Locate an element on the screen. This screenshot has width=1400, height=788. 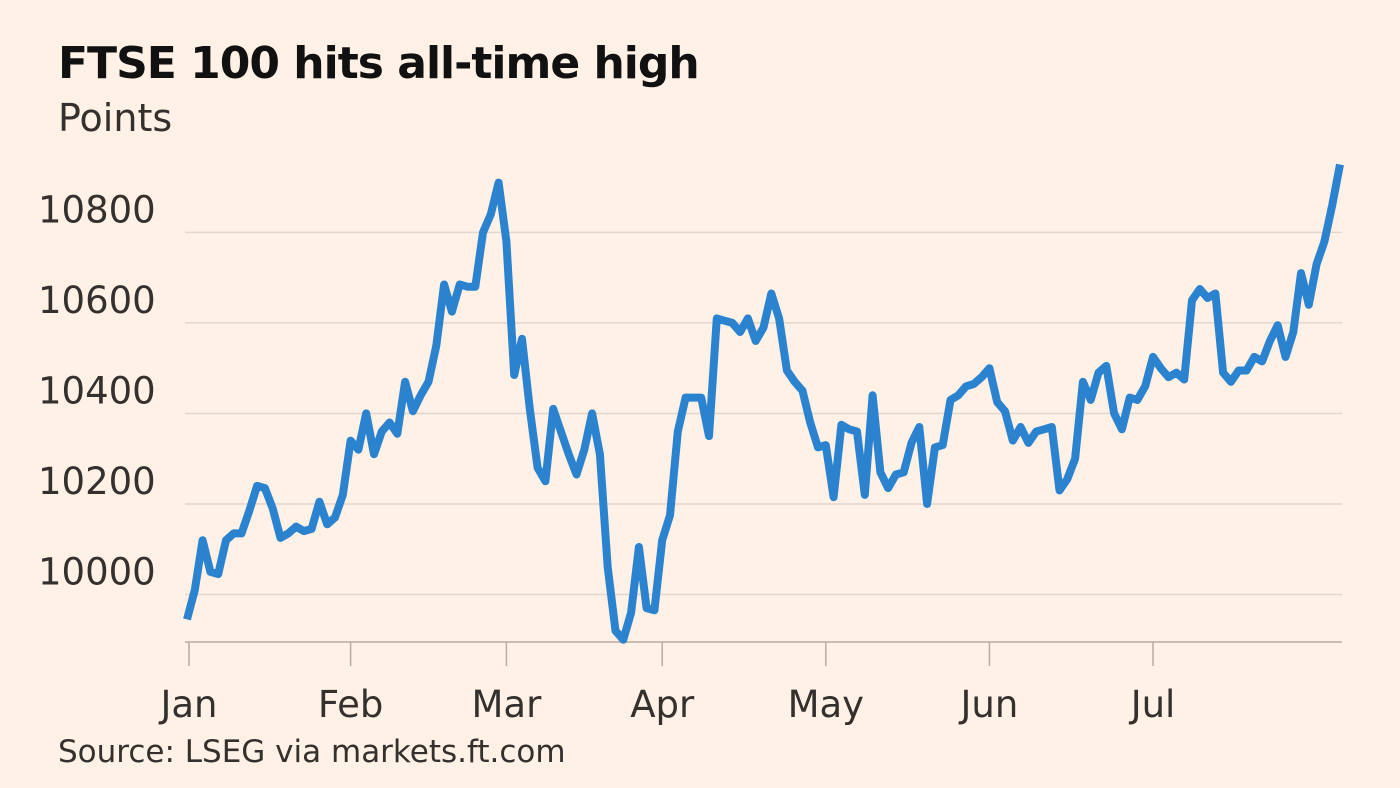
x-tick-label: Jul is located at coordinates (1152, 704).